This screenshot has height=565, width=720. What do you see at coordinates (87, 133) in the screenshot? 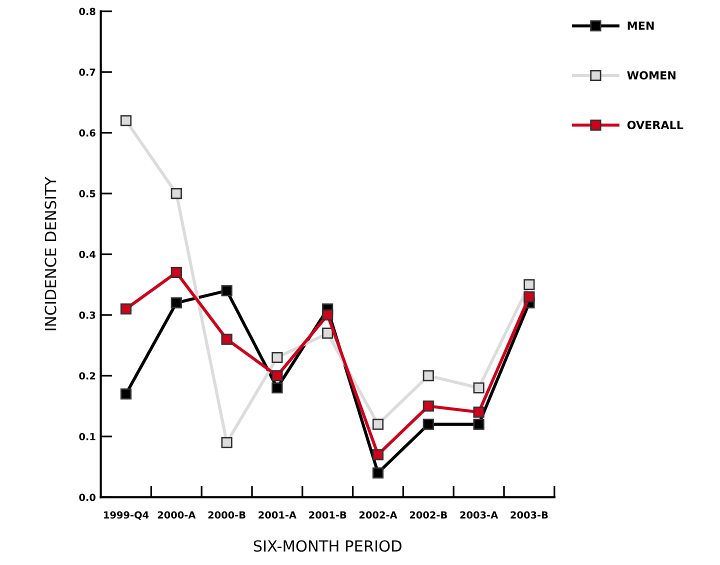
I see `y-tick-label: 0.6` at bounding box center [87, 133].